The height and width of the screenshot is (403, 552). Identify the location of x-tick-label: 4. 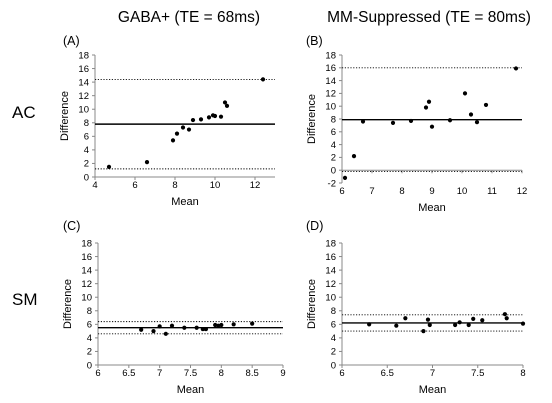
(94, 185).